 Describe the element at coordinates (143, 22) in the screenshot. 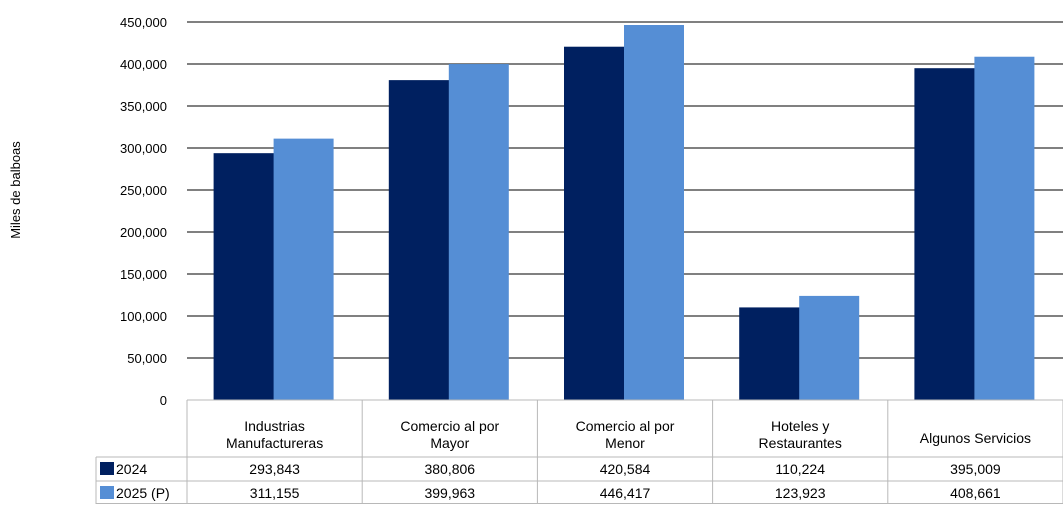

I see `y-tick-label: 450,000` at that location.